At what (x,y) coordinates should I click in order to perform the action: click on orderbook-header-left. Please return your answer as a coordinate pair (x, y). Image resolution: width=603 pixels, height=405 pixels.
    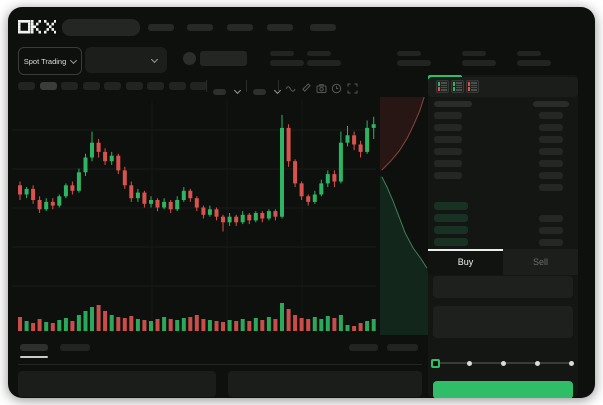
    Looking at the image, I should click on (453, 104).